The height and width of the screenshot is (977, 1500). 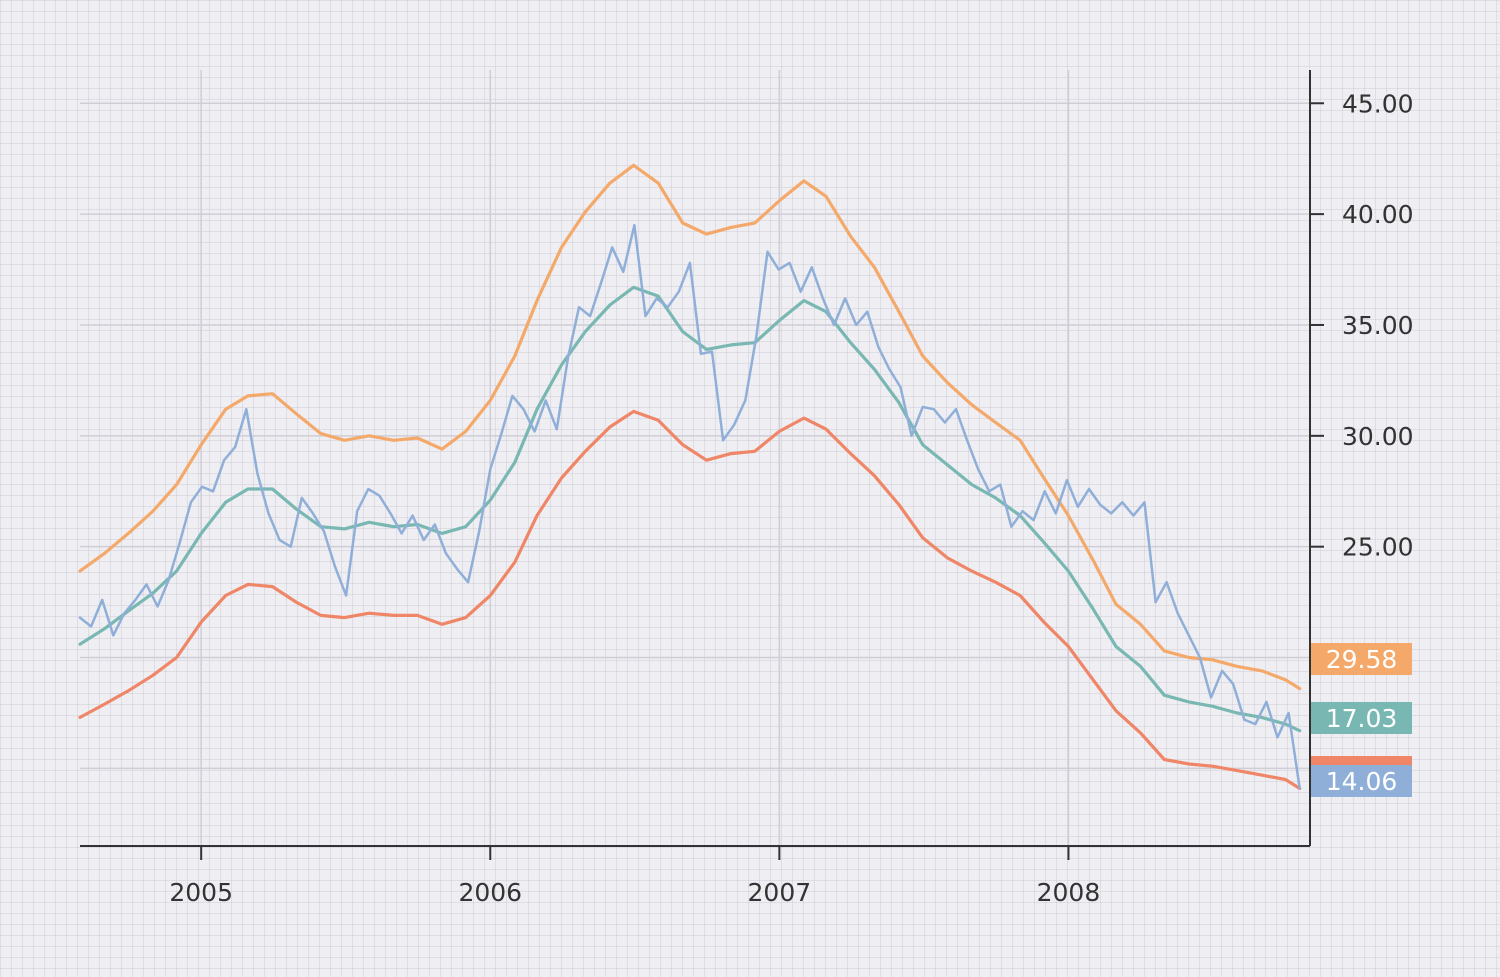 I want to click on x-tick-label: 2007, so click(x=780, y=892).